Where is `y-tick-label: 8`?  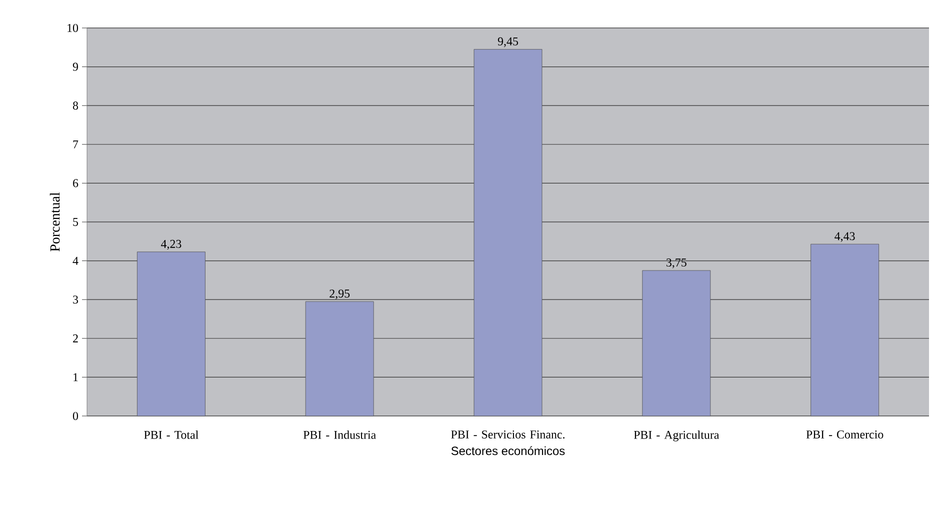
y-tick-label: 8 is located at coordinates (75, 106).